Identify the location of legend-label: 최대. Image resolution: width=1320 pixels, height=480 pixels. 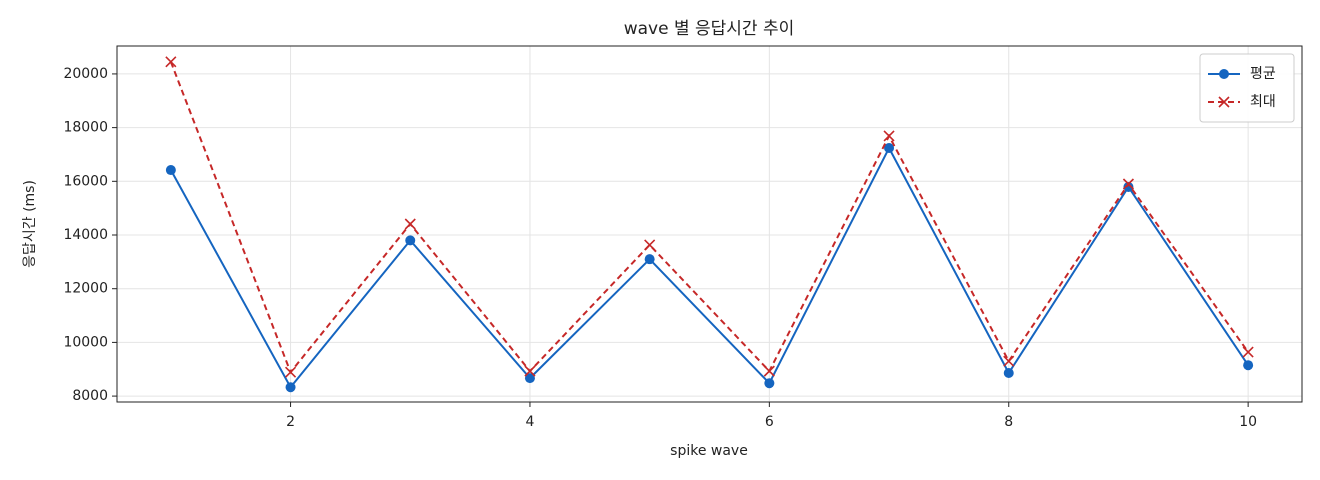
(1263, 102).